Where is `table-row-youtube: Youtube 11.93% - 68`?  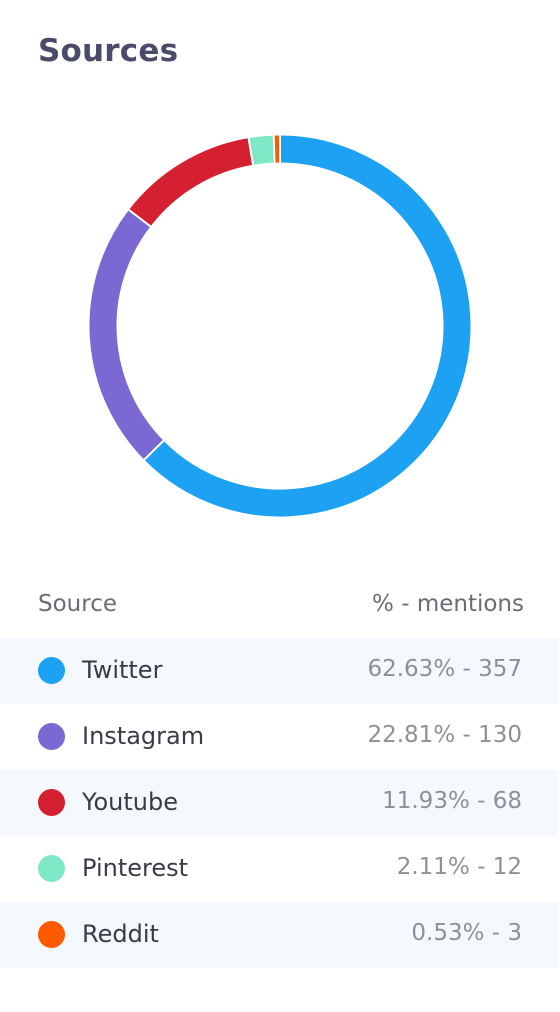 table-row-youtube: Youtube 11.93% - 68 is located at coordinates (279, 803).